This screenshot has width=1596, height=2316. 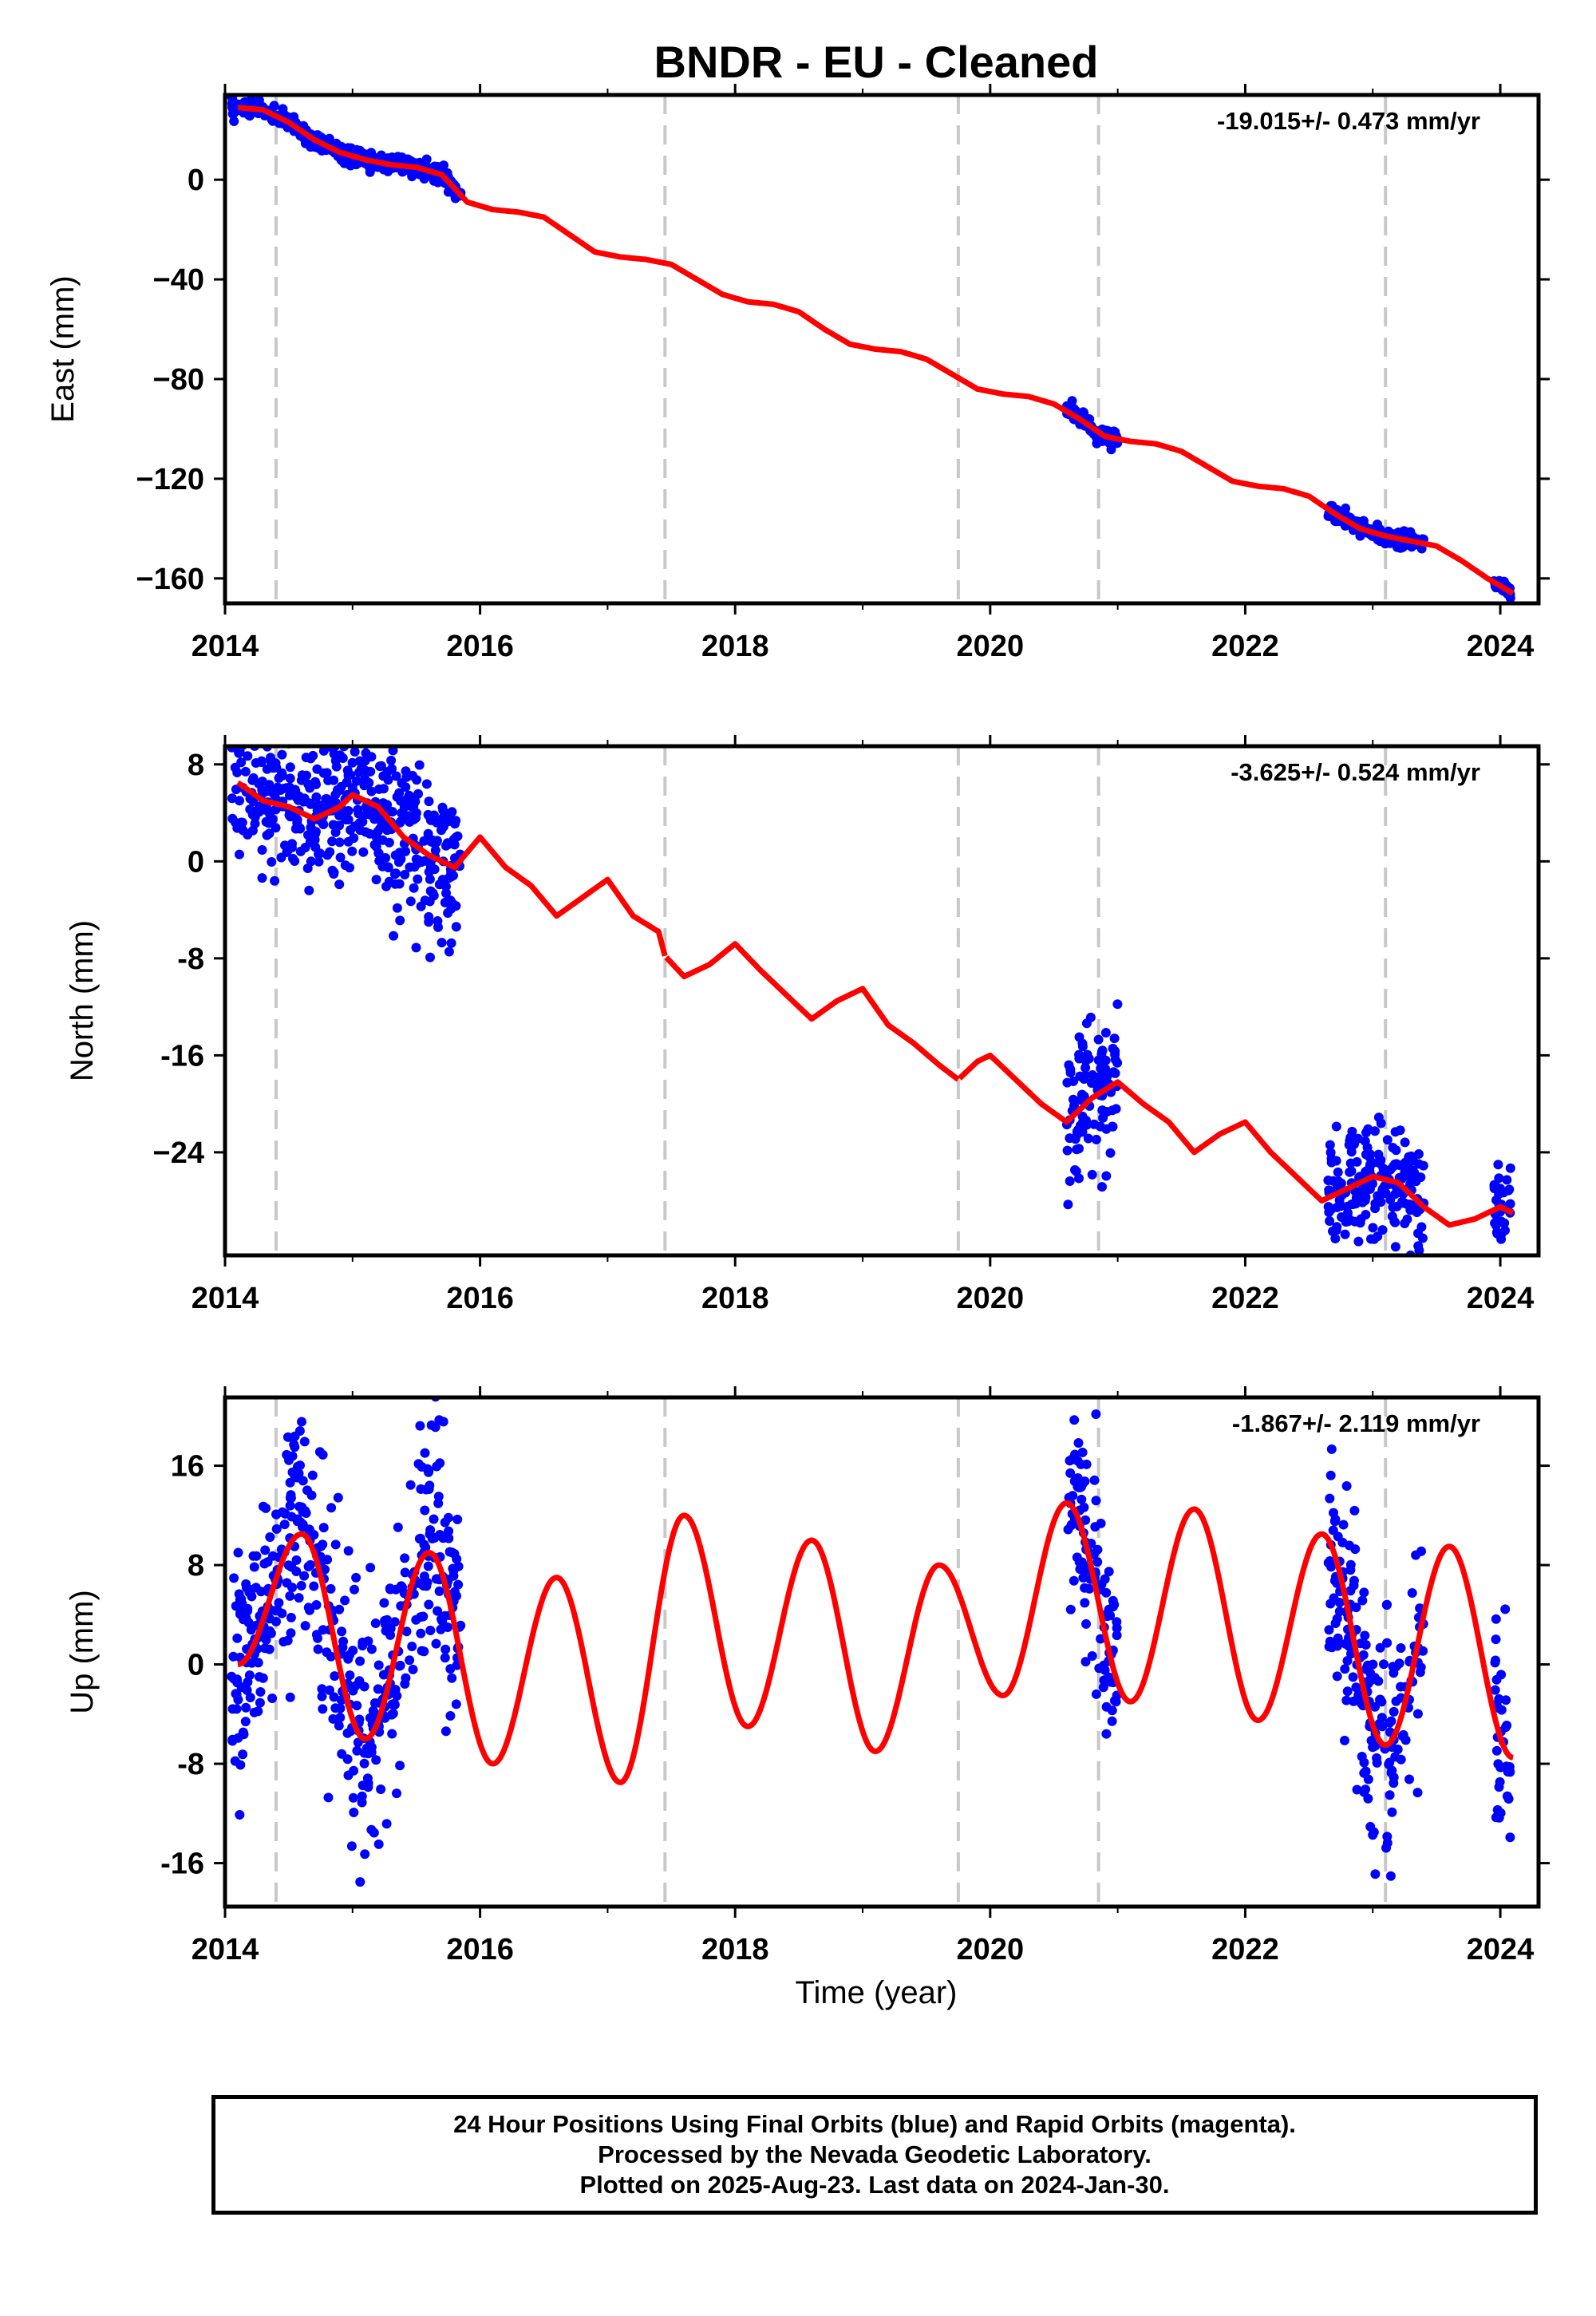 What do you see at coordinates (178, 280) in the screenshot?
I see `y-tick-label: −40` at bounding box center [178, 280].